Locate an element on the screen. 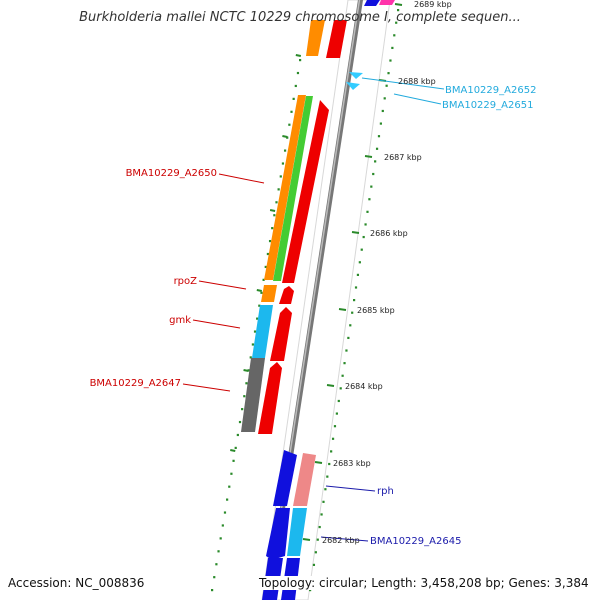 This screenshot has height=600, width=600. feature-a2647-gray is located at coordinates (253, 395).